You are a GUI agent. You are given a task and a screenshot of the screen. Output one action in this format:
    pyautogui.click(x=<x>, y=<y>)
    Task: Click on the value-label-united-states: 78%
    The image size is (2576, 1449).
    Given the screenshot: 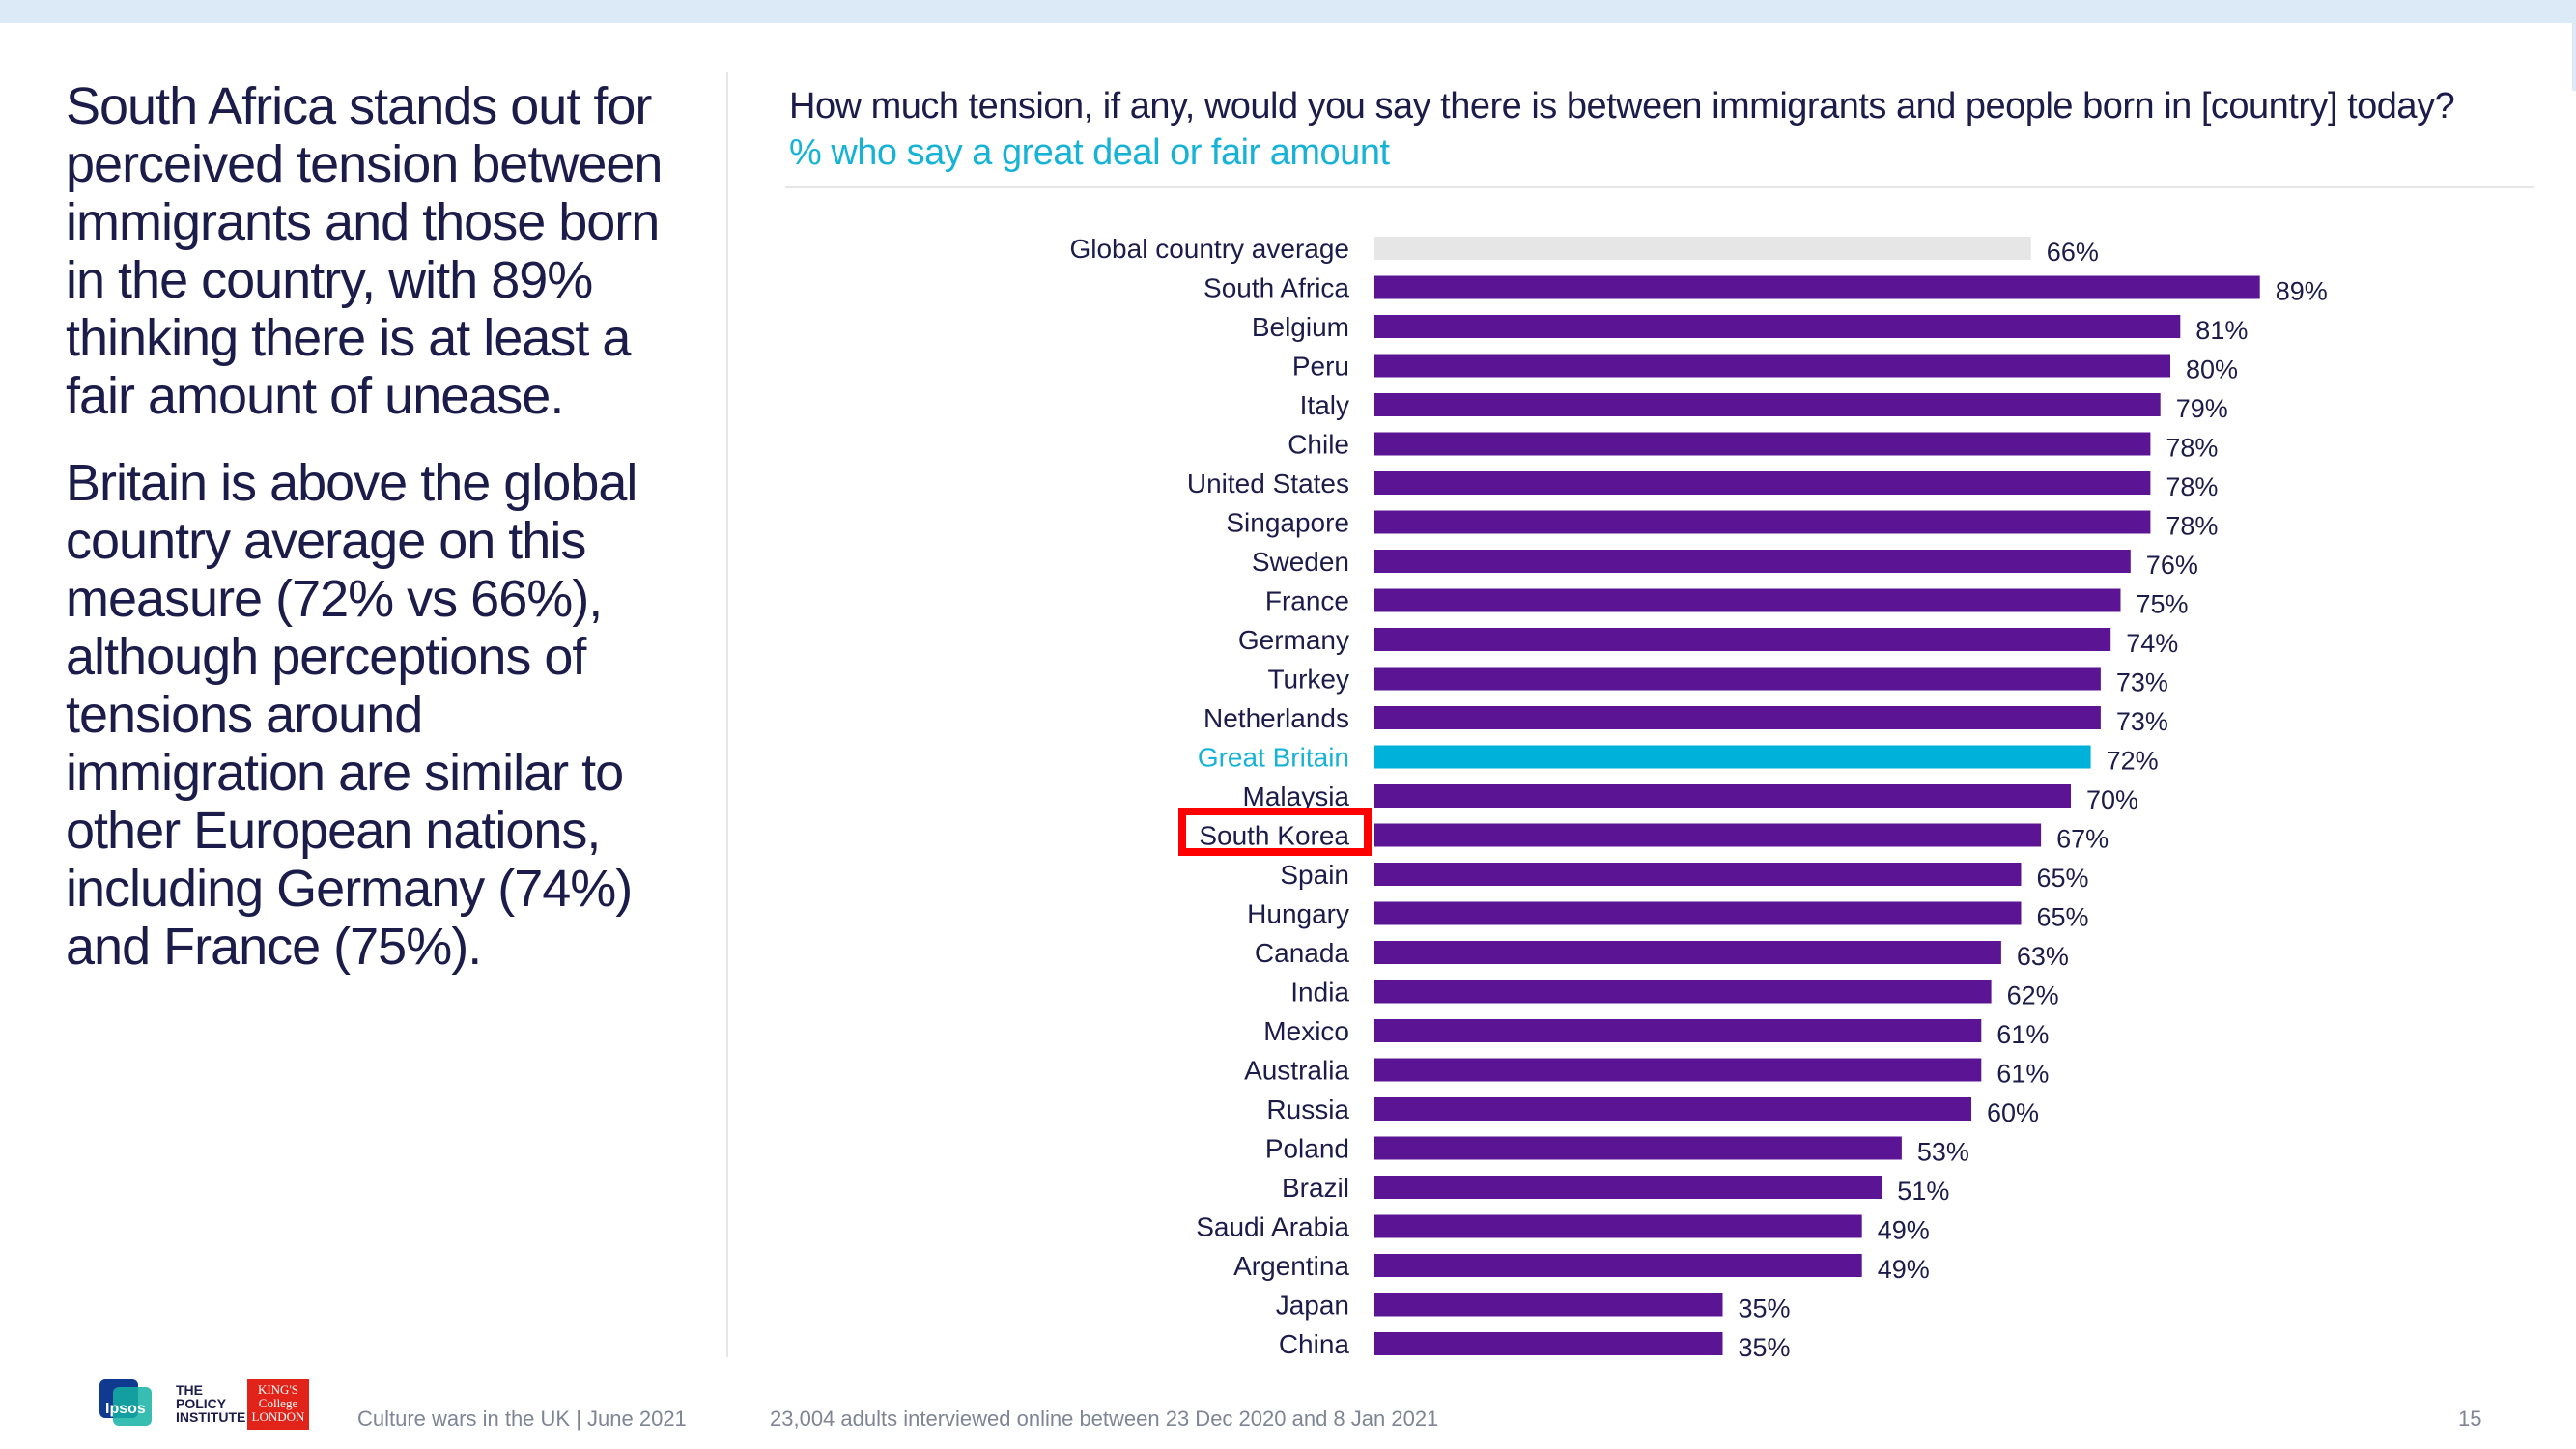 What is the action you would take?
    pyautogui.click(x=2192, y=486)
    